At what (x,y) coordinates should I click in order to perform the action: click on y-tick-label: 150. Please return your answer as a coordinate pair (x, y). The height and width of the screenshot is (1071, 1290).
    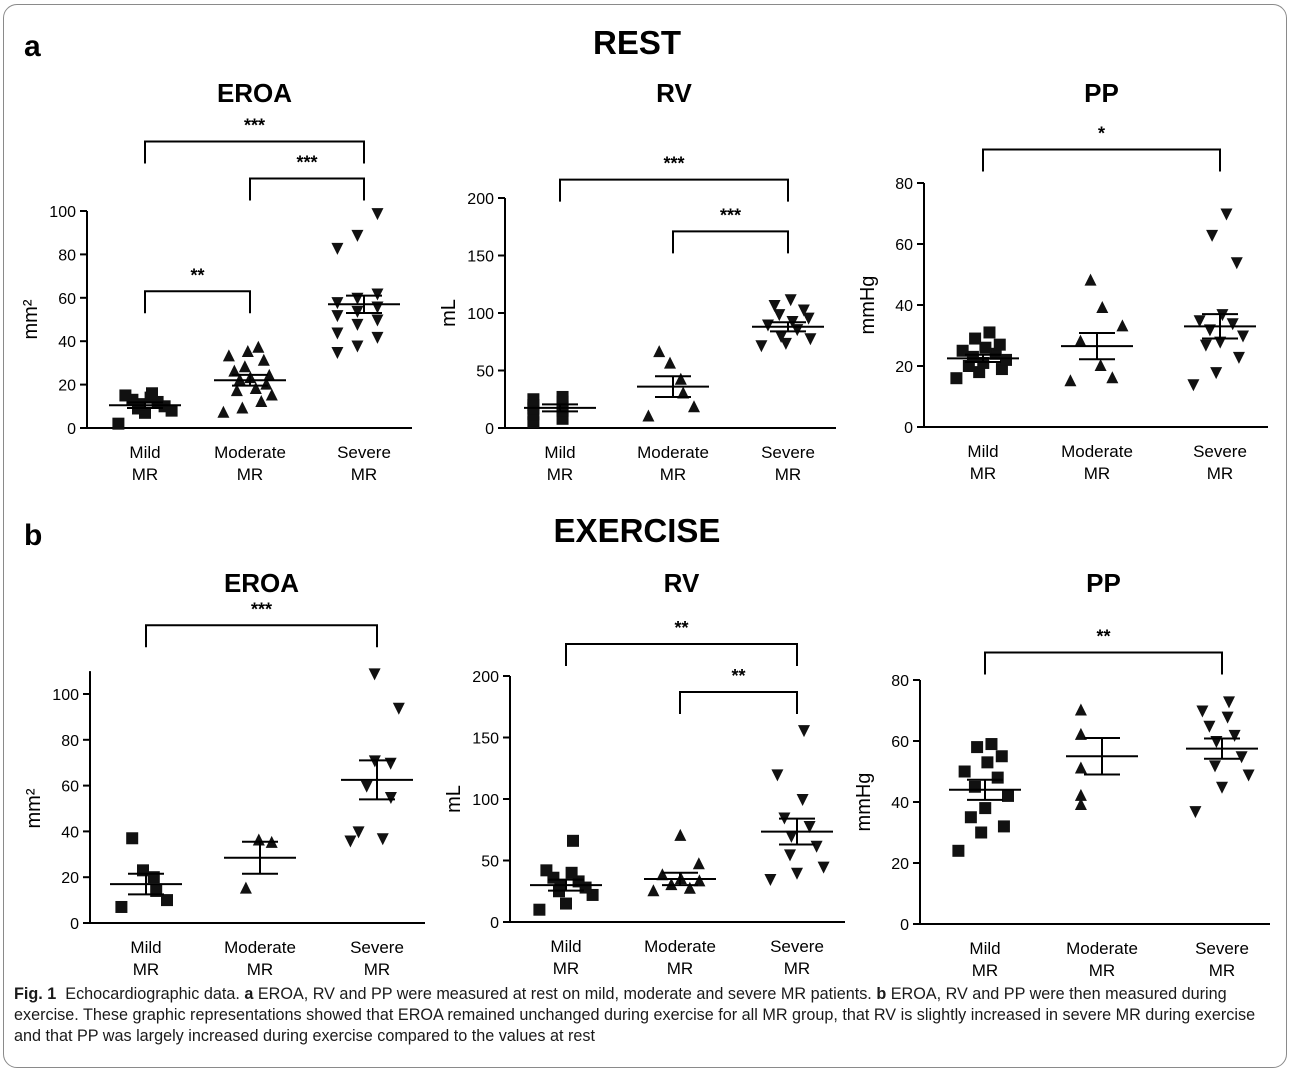
    Looking at the image, I should click on (480, 257).